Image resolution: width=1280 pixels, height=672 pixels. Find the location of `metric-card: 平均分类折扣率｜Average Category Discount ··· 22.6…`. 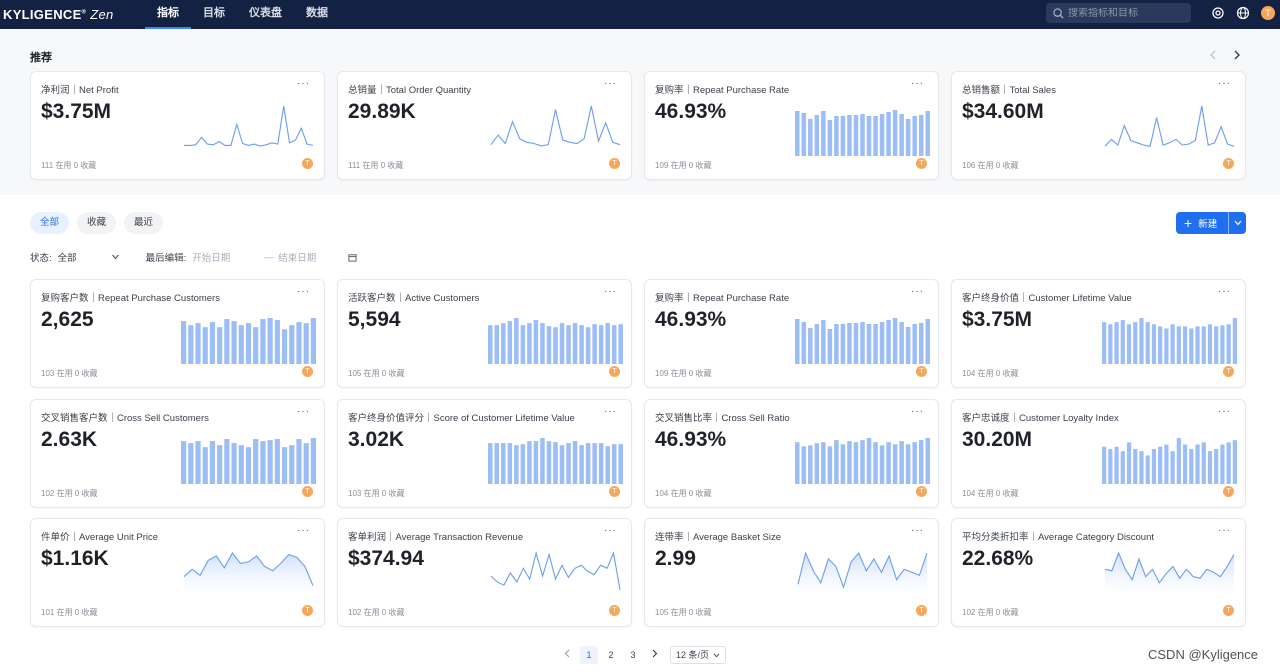

metric-card: 平均分类折扣率｜Average Category Discount ··· 22.6… is located at coordinates (1098, 572).